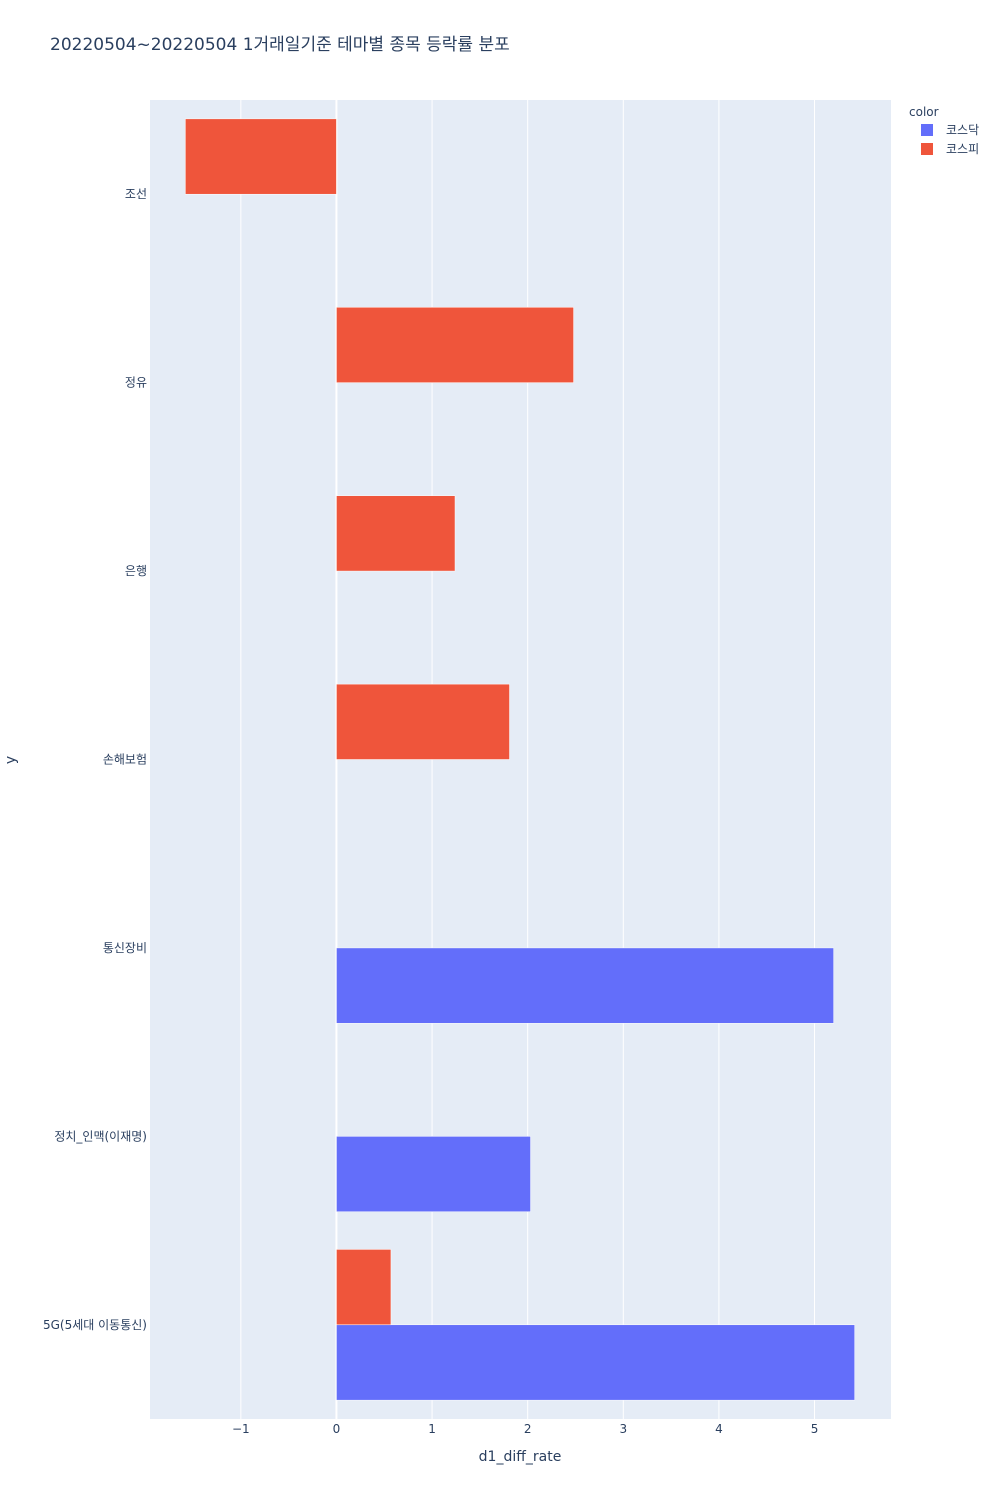 The height and width of the screenshot is (1500, 1000). Describe the element at coordinates (95, 1325) in the screenshot. I see `y-tick-label: 5G(5세대 이동통신)` at that location.